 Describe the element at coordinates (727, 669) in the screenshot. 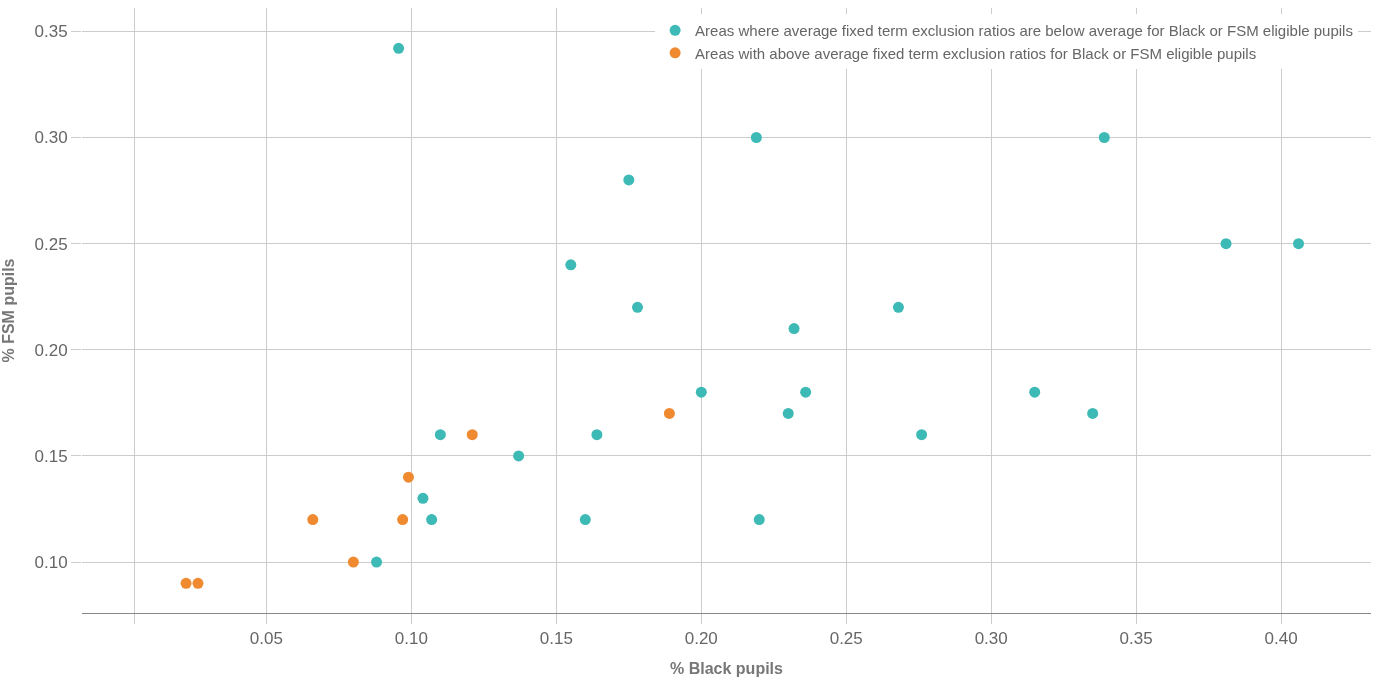

I see `x-axis-title: % Black pupils` at that location.